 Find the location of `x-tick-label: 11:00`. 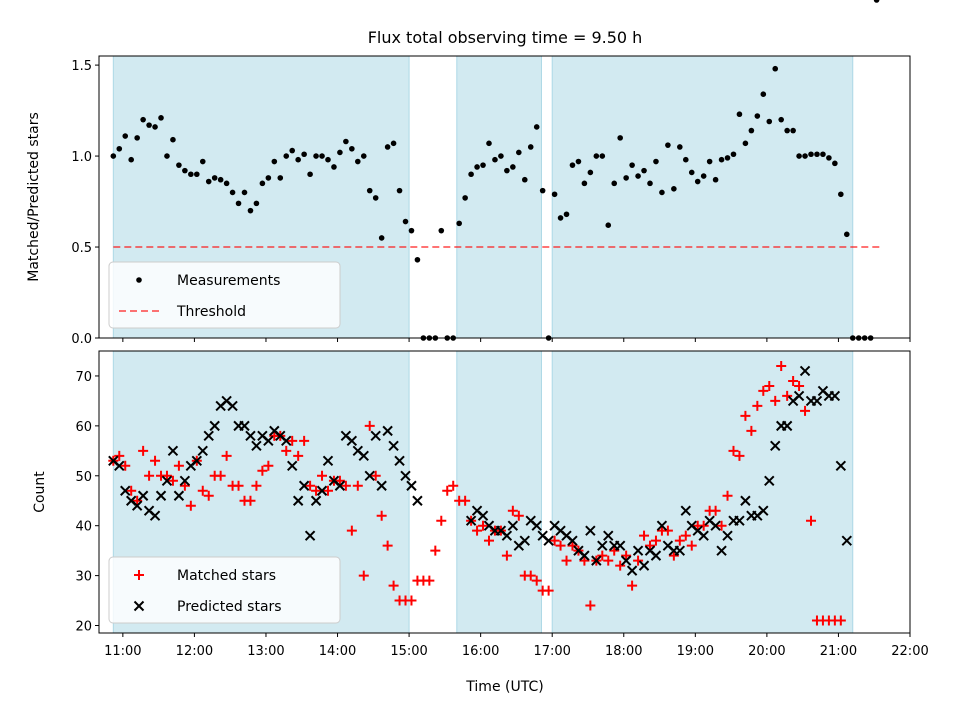

x-tick-label: 11:00 is located at coordinates (122, 651).